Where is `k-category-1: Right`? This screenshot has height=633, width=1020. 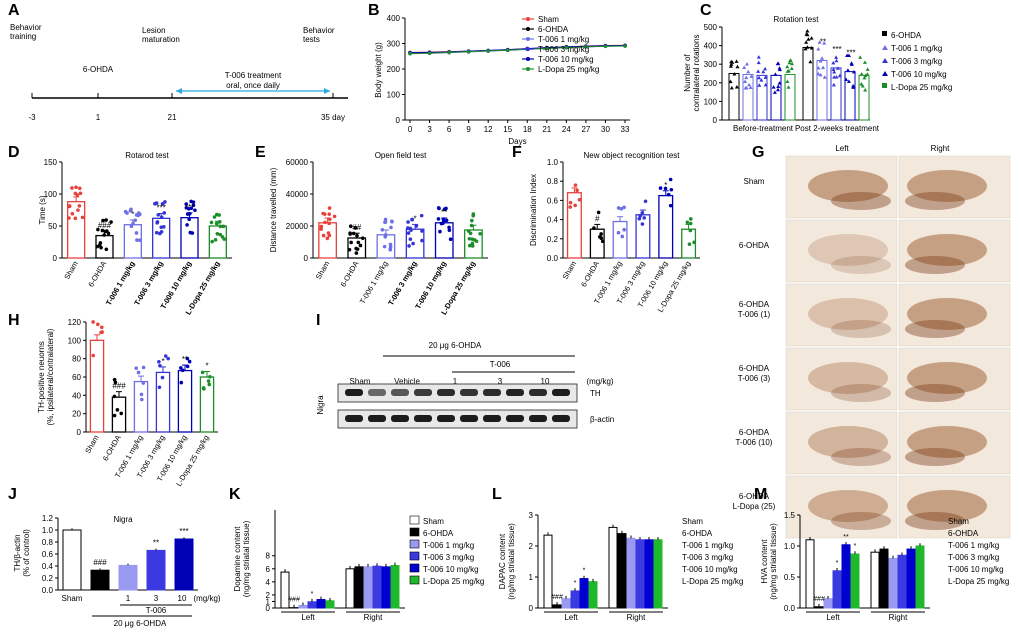
k-category-1: Right is located at coordinates (373, 617).